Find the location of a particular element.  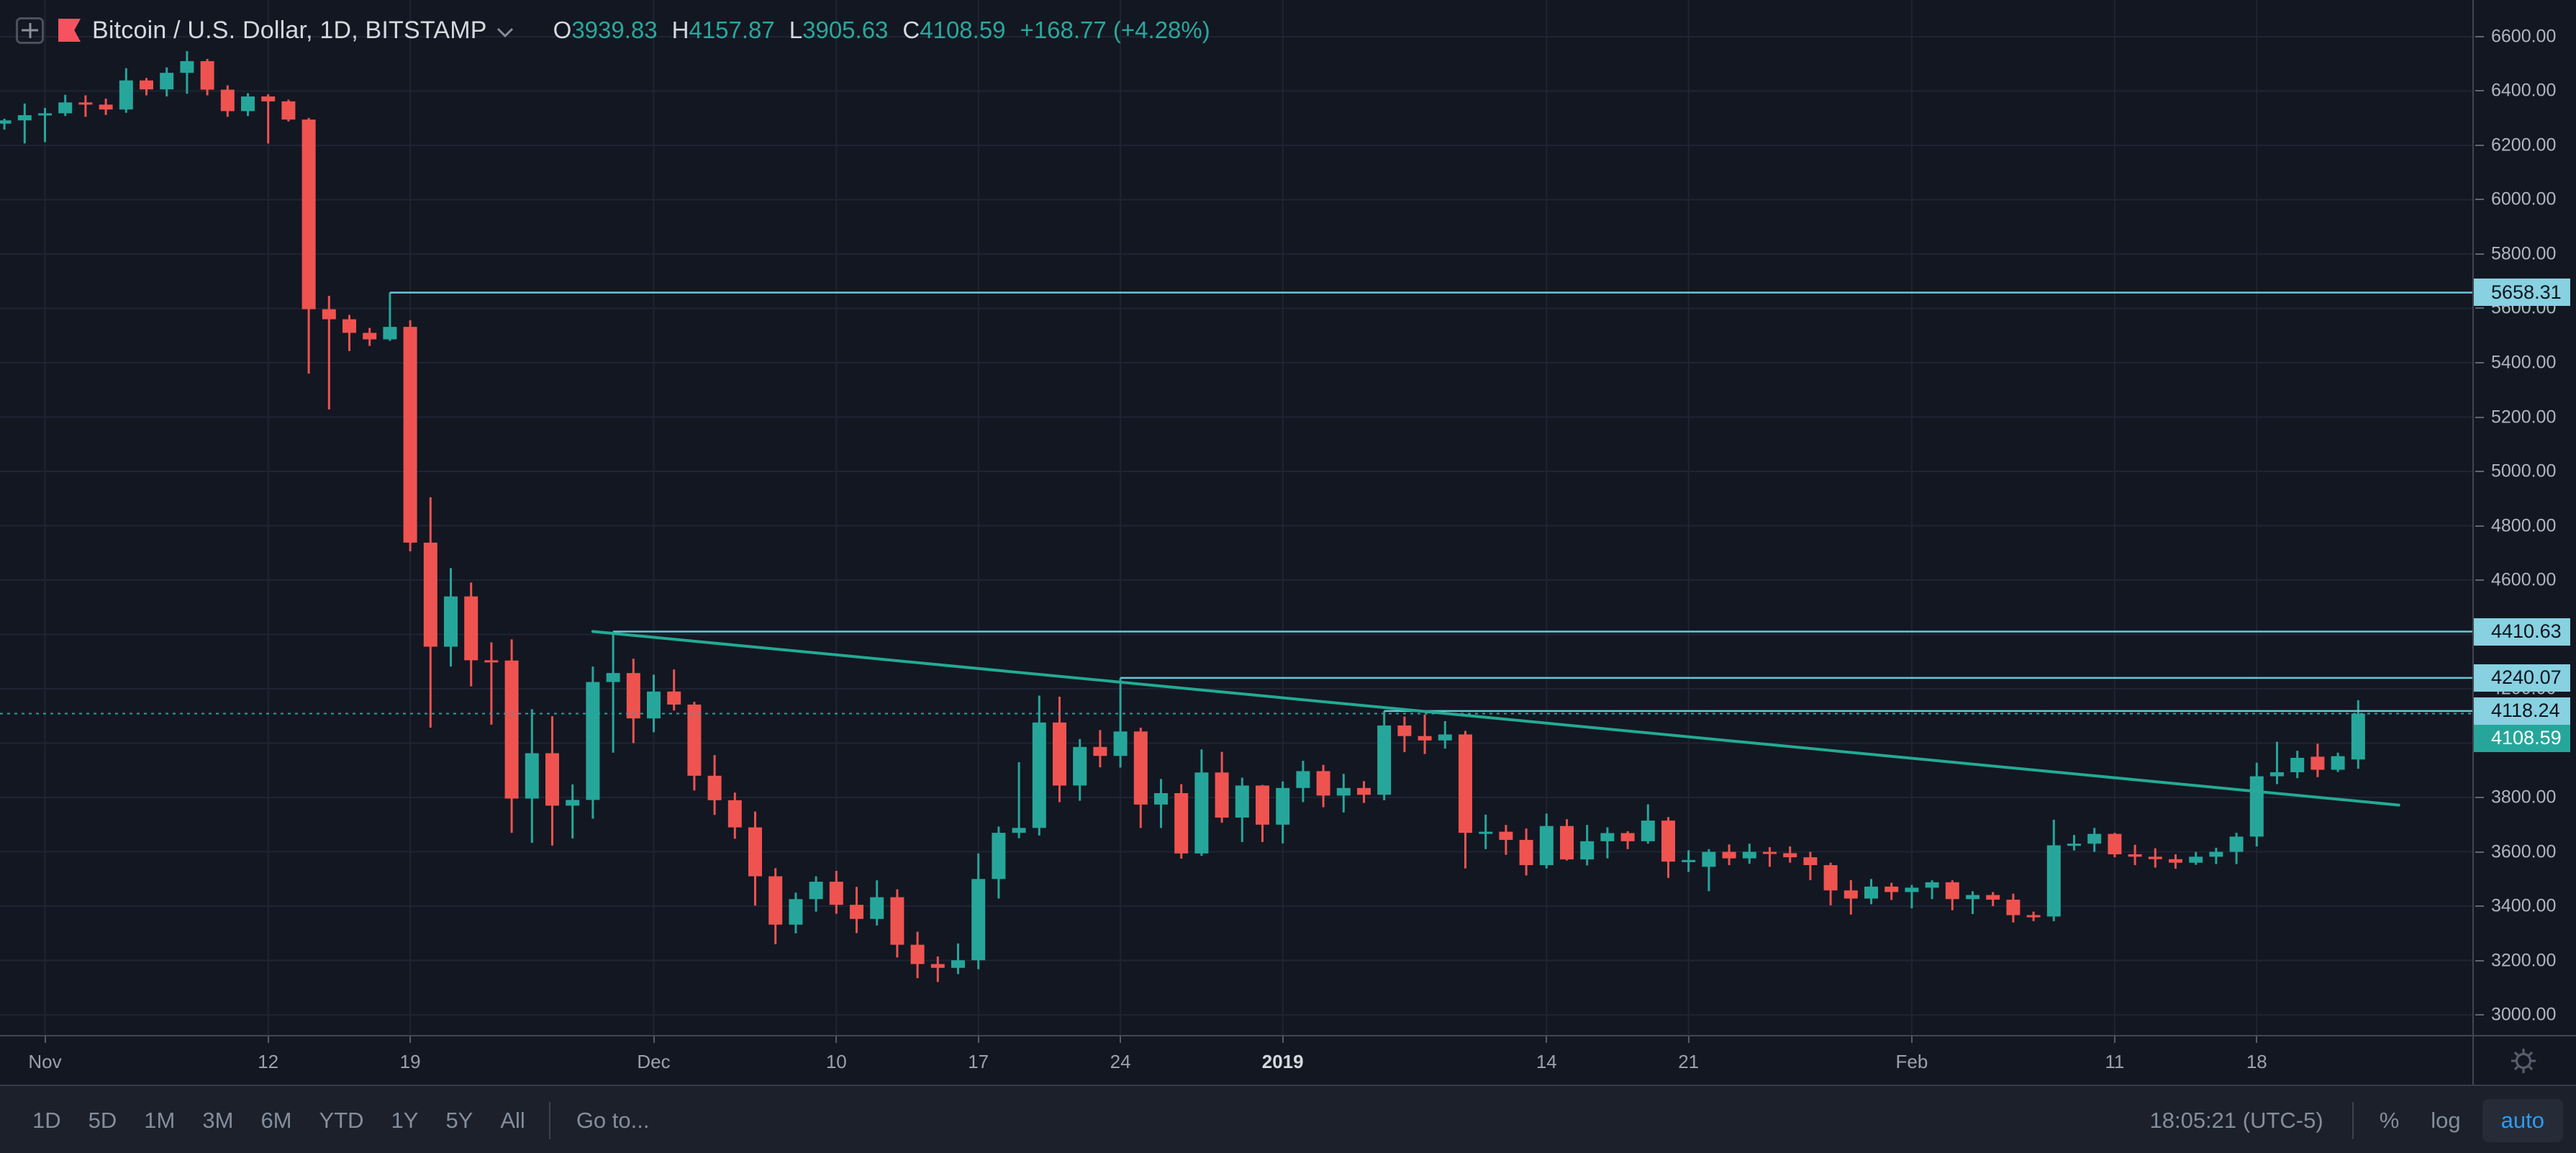

range-button-6m: 6M is located at coordinates (276, 1120).